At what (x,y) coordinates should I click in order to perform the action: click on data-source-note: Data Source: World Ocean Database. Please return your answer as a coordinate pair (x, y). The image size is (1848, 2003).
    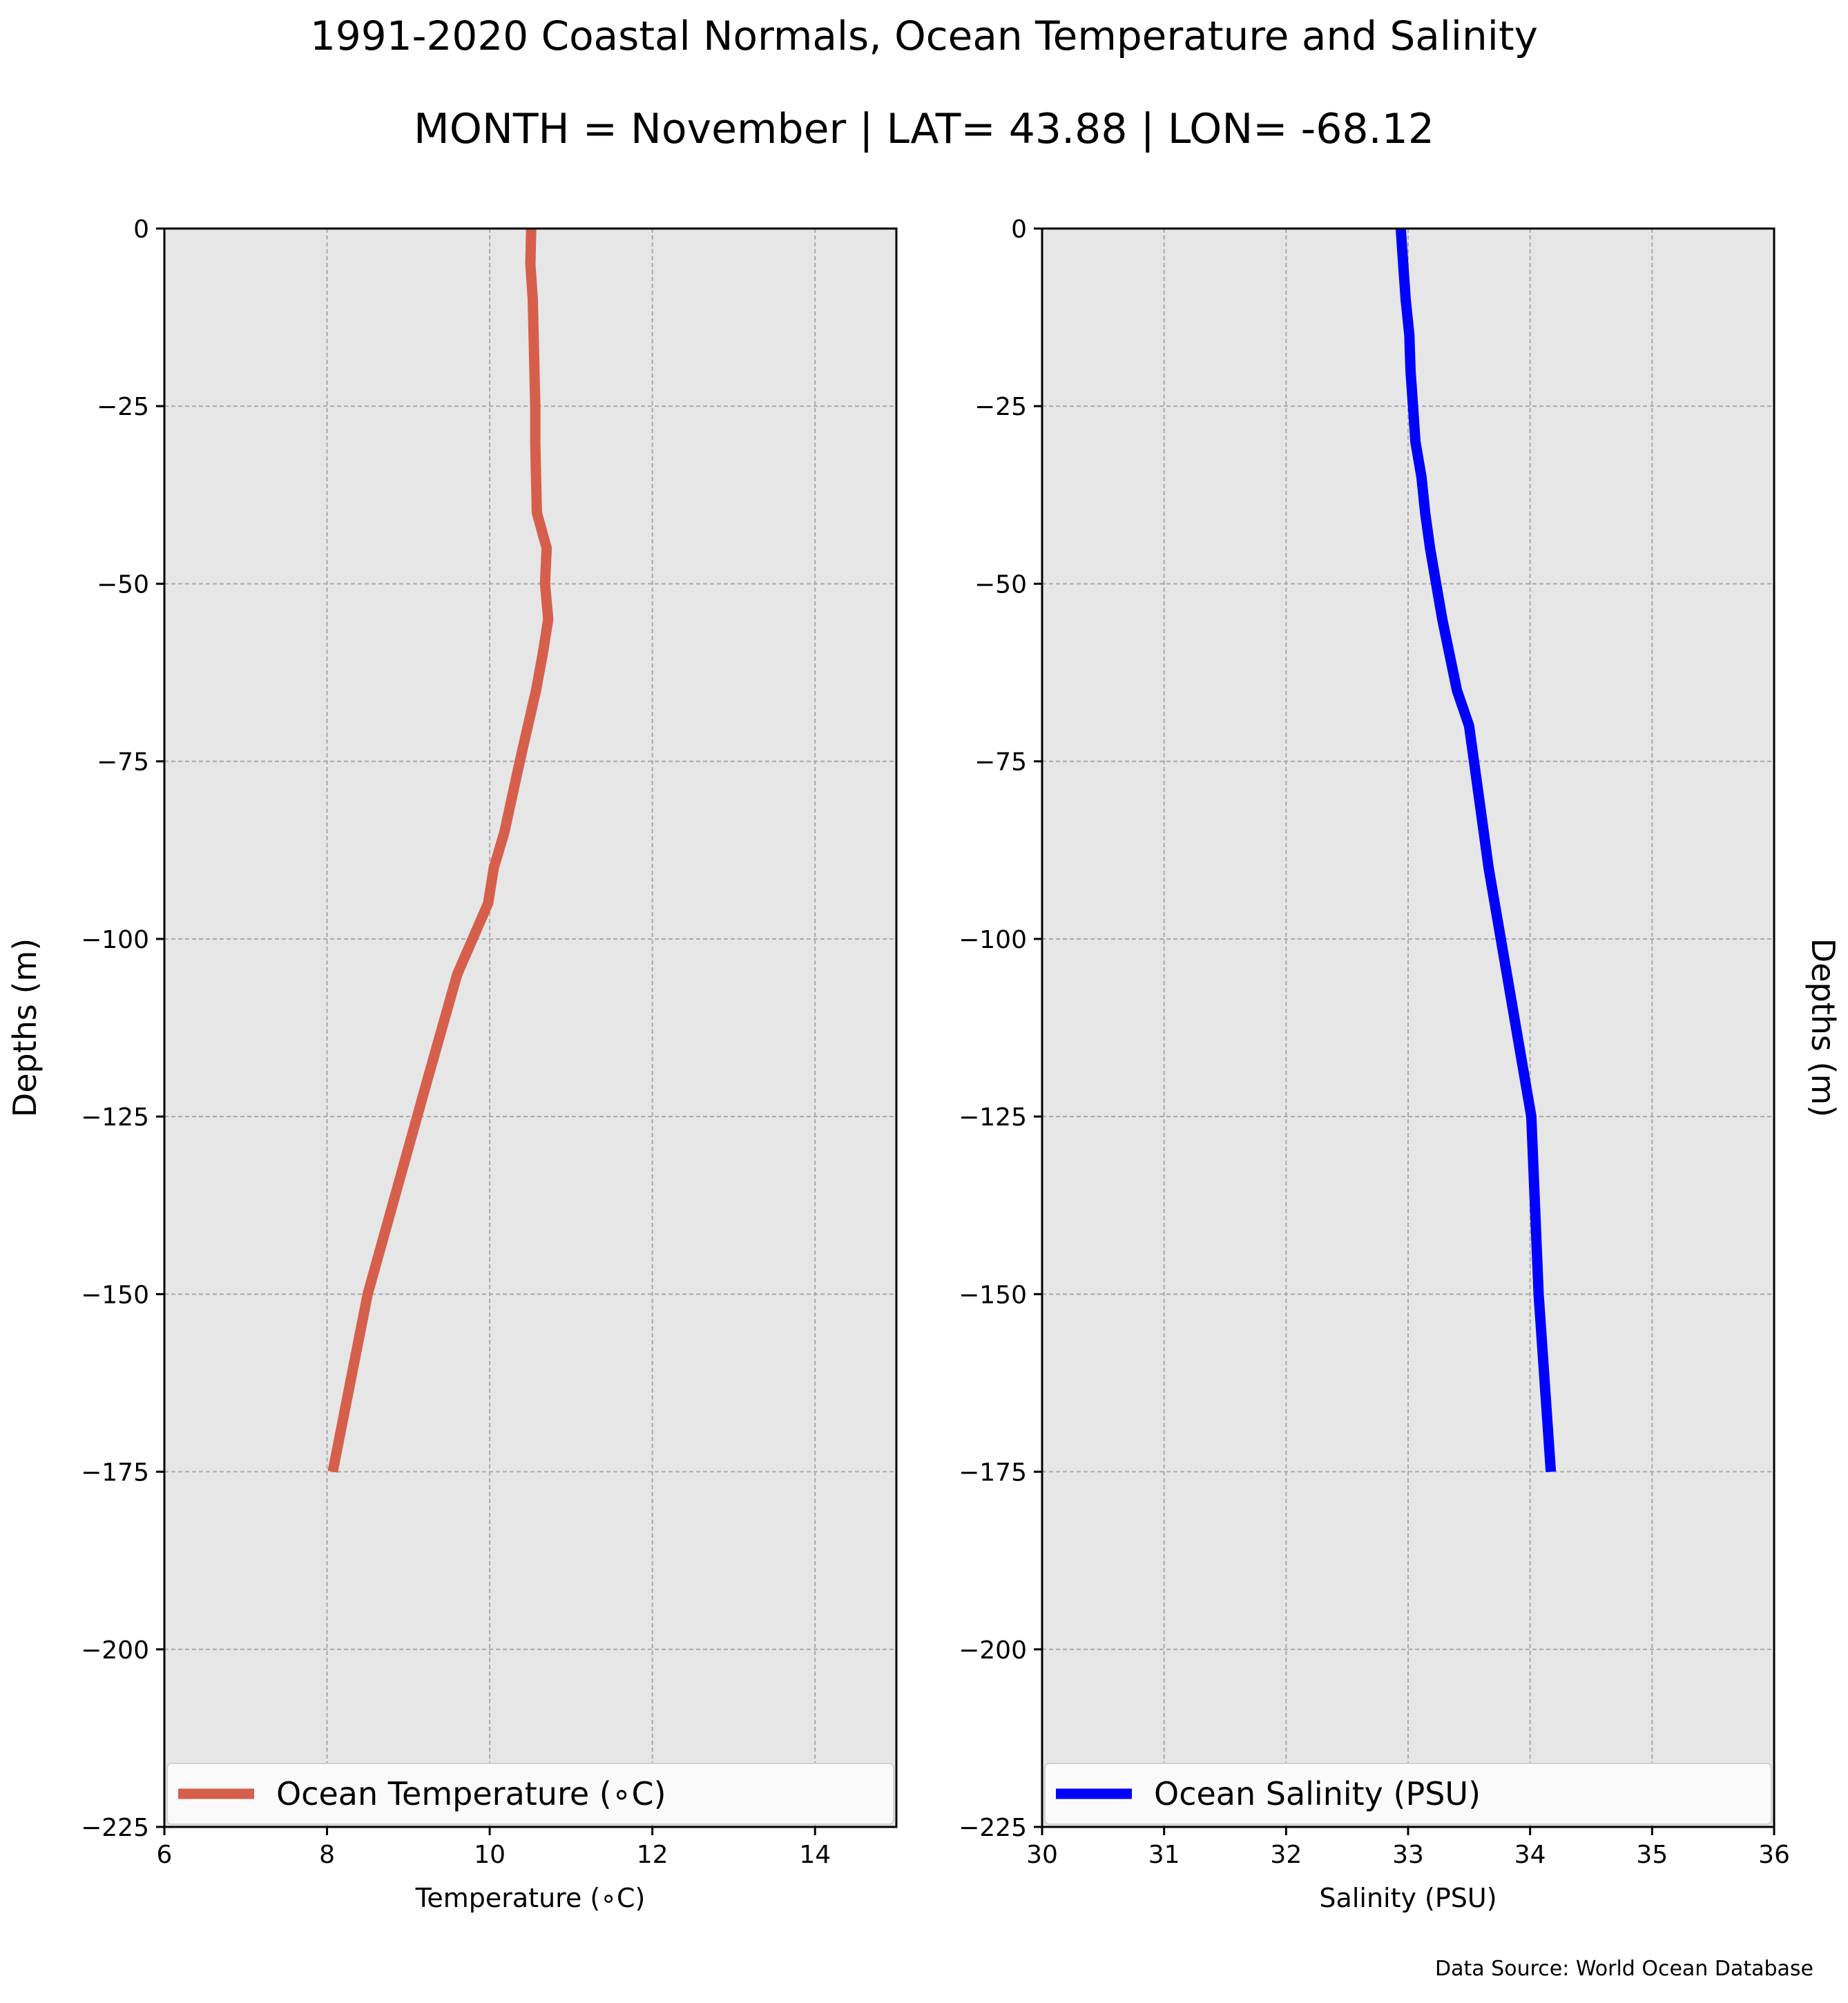
    Looking at the image, I should click on (1624, 1969).